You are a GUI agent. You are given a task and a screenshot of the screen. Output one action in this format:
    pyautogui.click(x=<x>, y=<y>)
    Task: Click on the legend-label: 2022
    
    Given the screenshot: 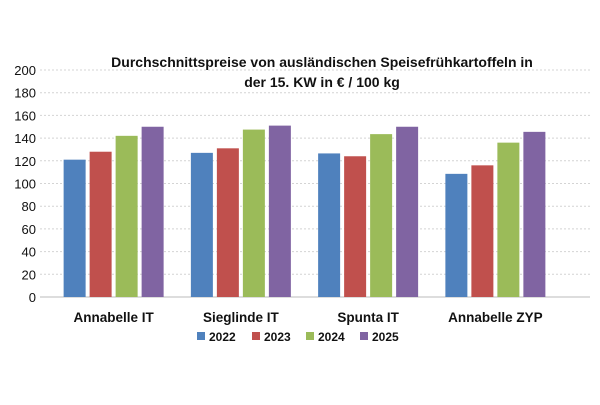 What is the action you would take?
    pyautogui.click(x=222, y=337)
    